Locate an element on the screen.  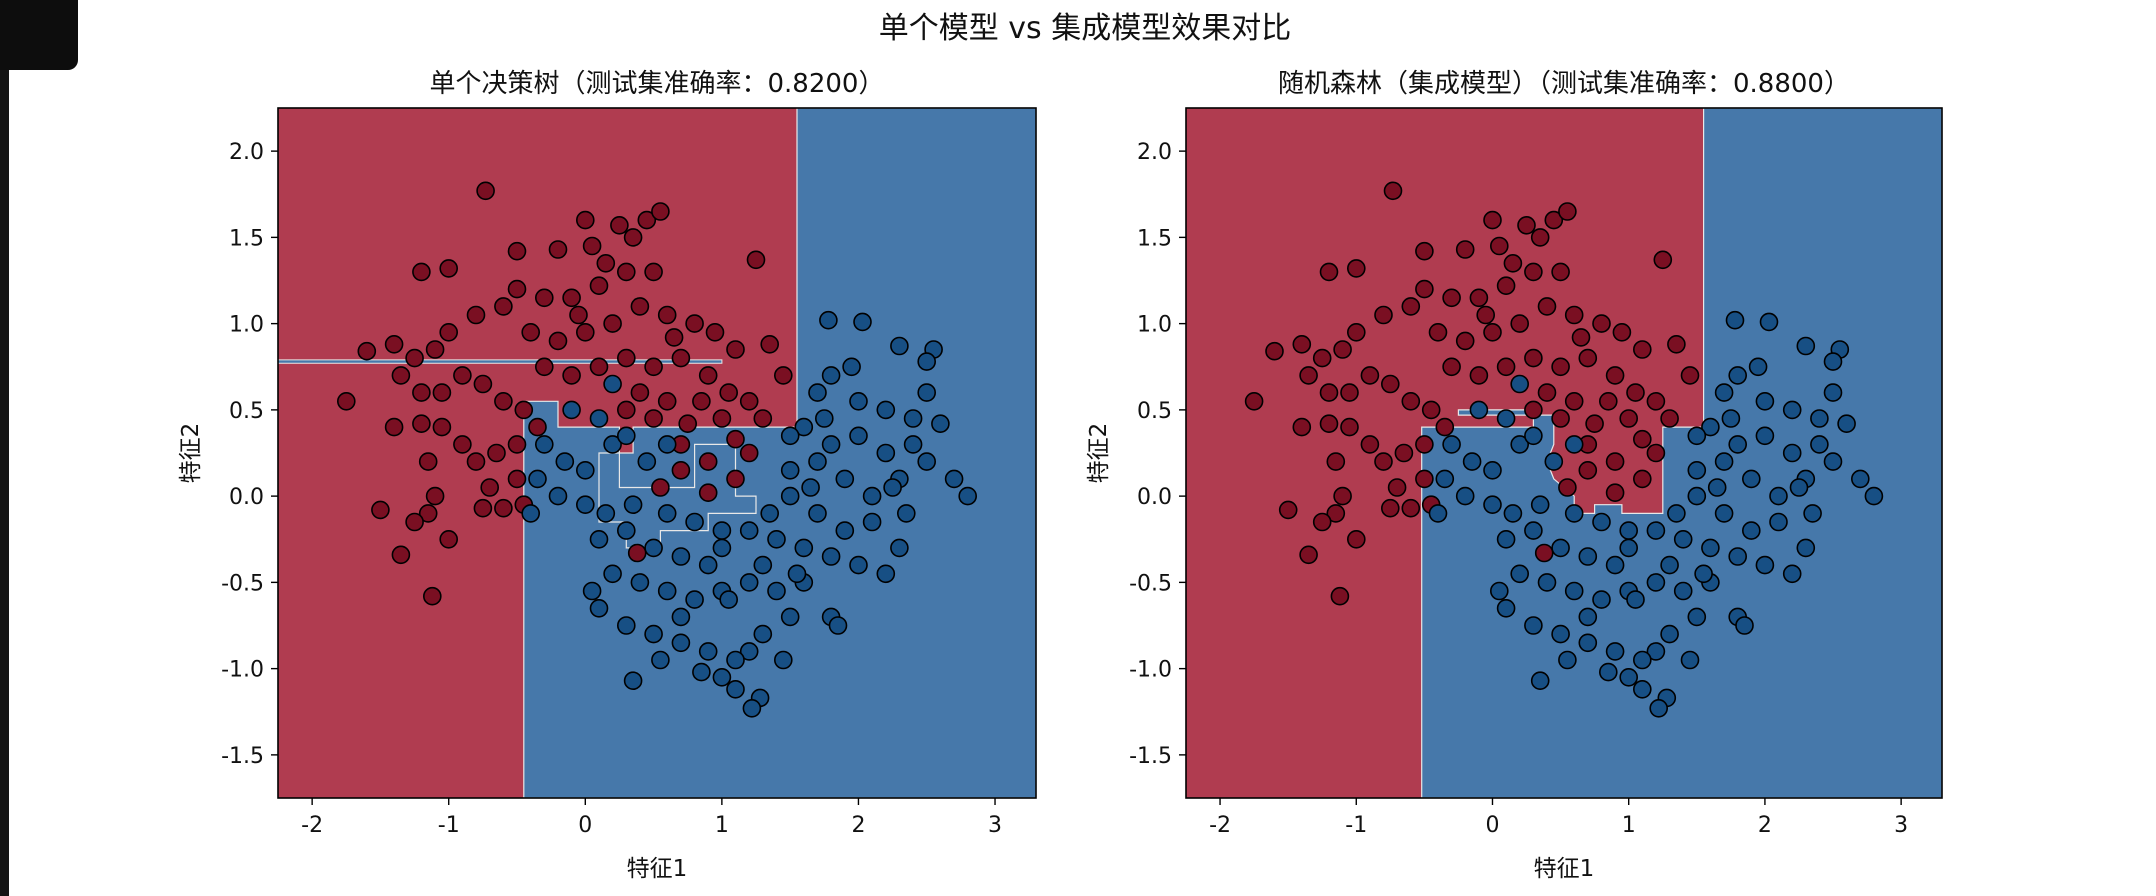
y-tick-label: -1.5 is located at coordinates (242, 756).